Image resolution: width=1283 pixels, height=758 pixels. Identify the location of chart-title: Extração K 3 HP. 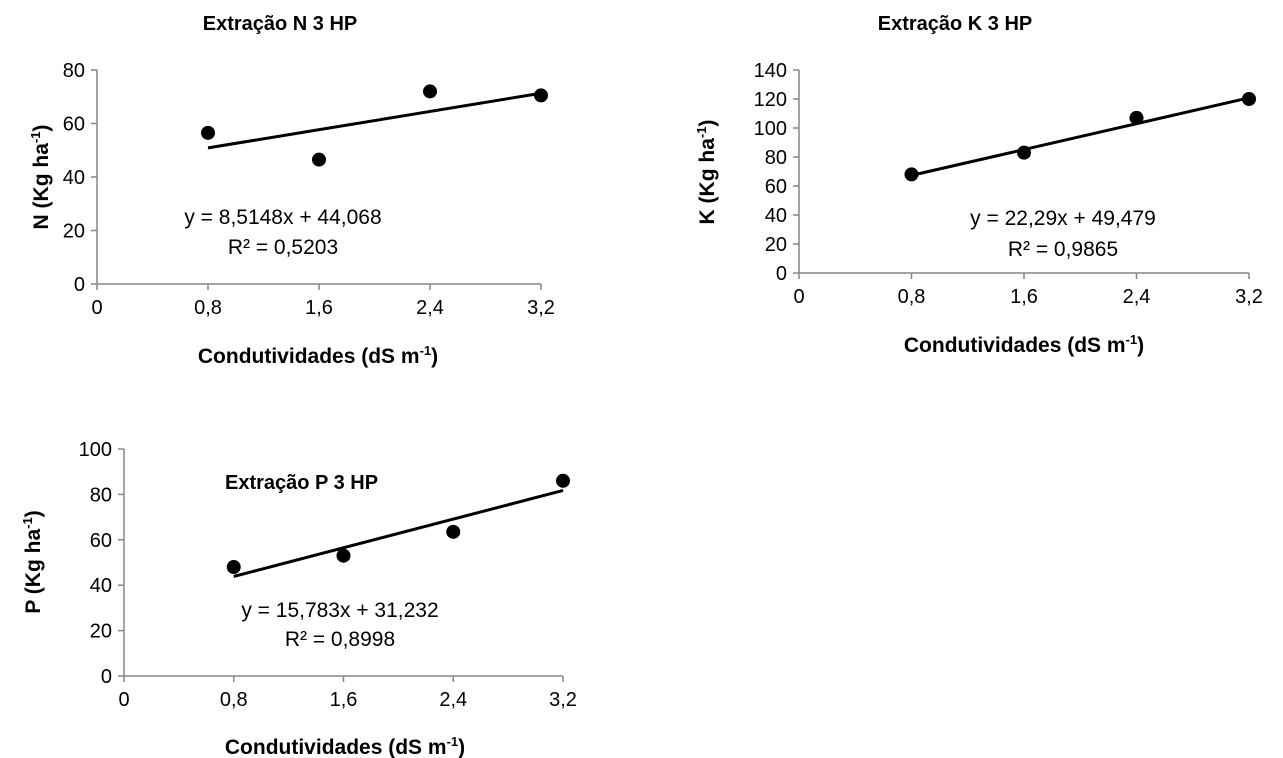
(955, 24).